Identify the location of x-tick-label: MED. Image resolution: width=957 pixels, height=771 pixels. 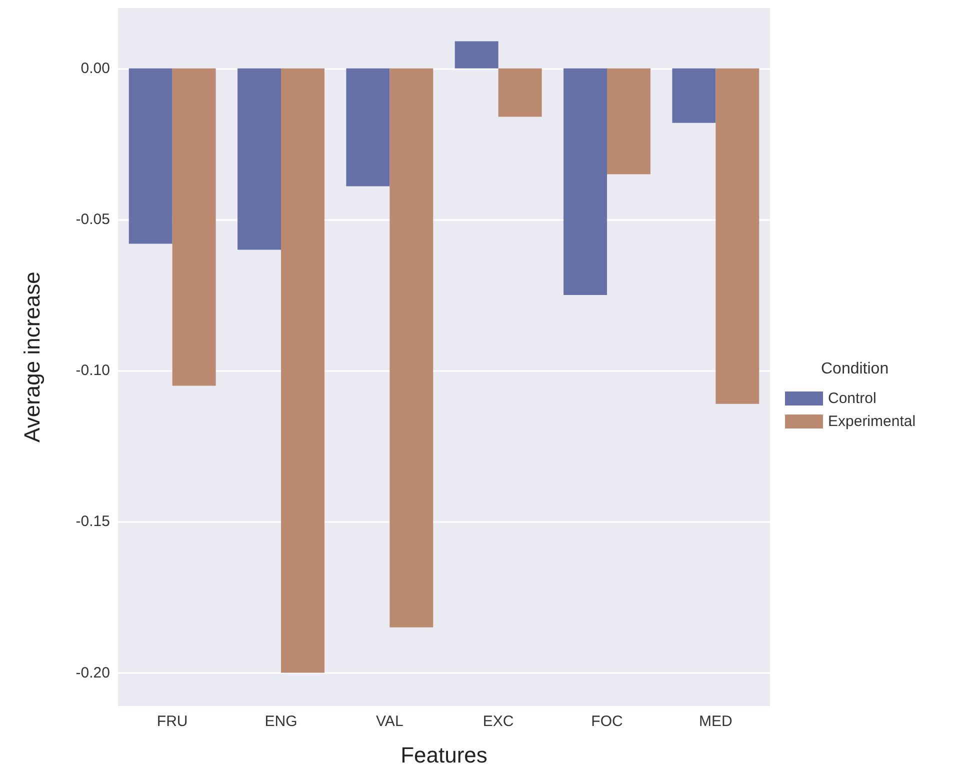
(715, 721).